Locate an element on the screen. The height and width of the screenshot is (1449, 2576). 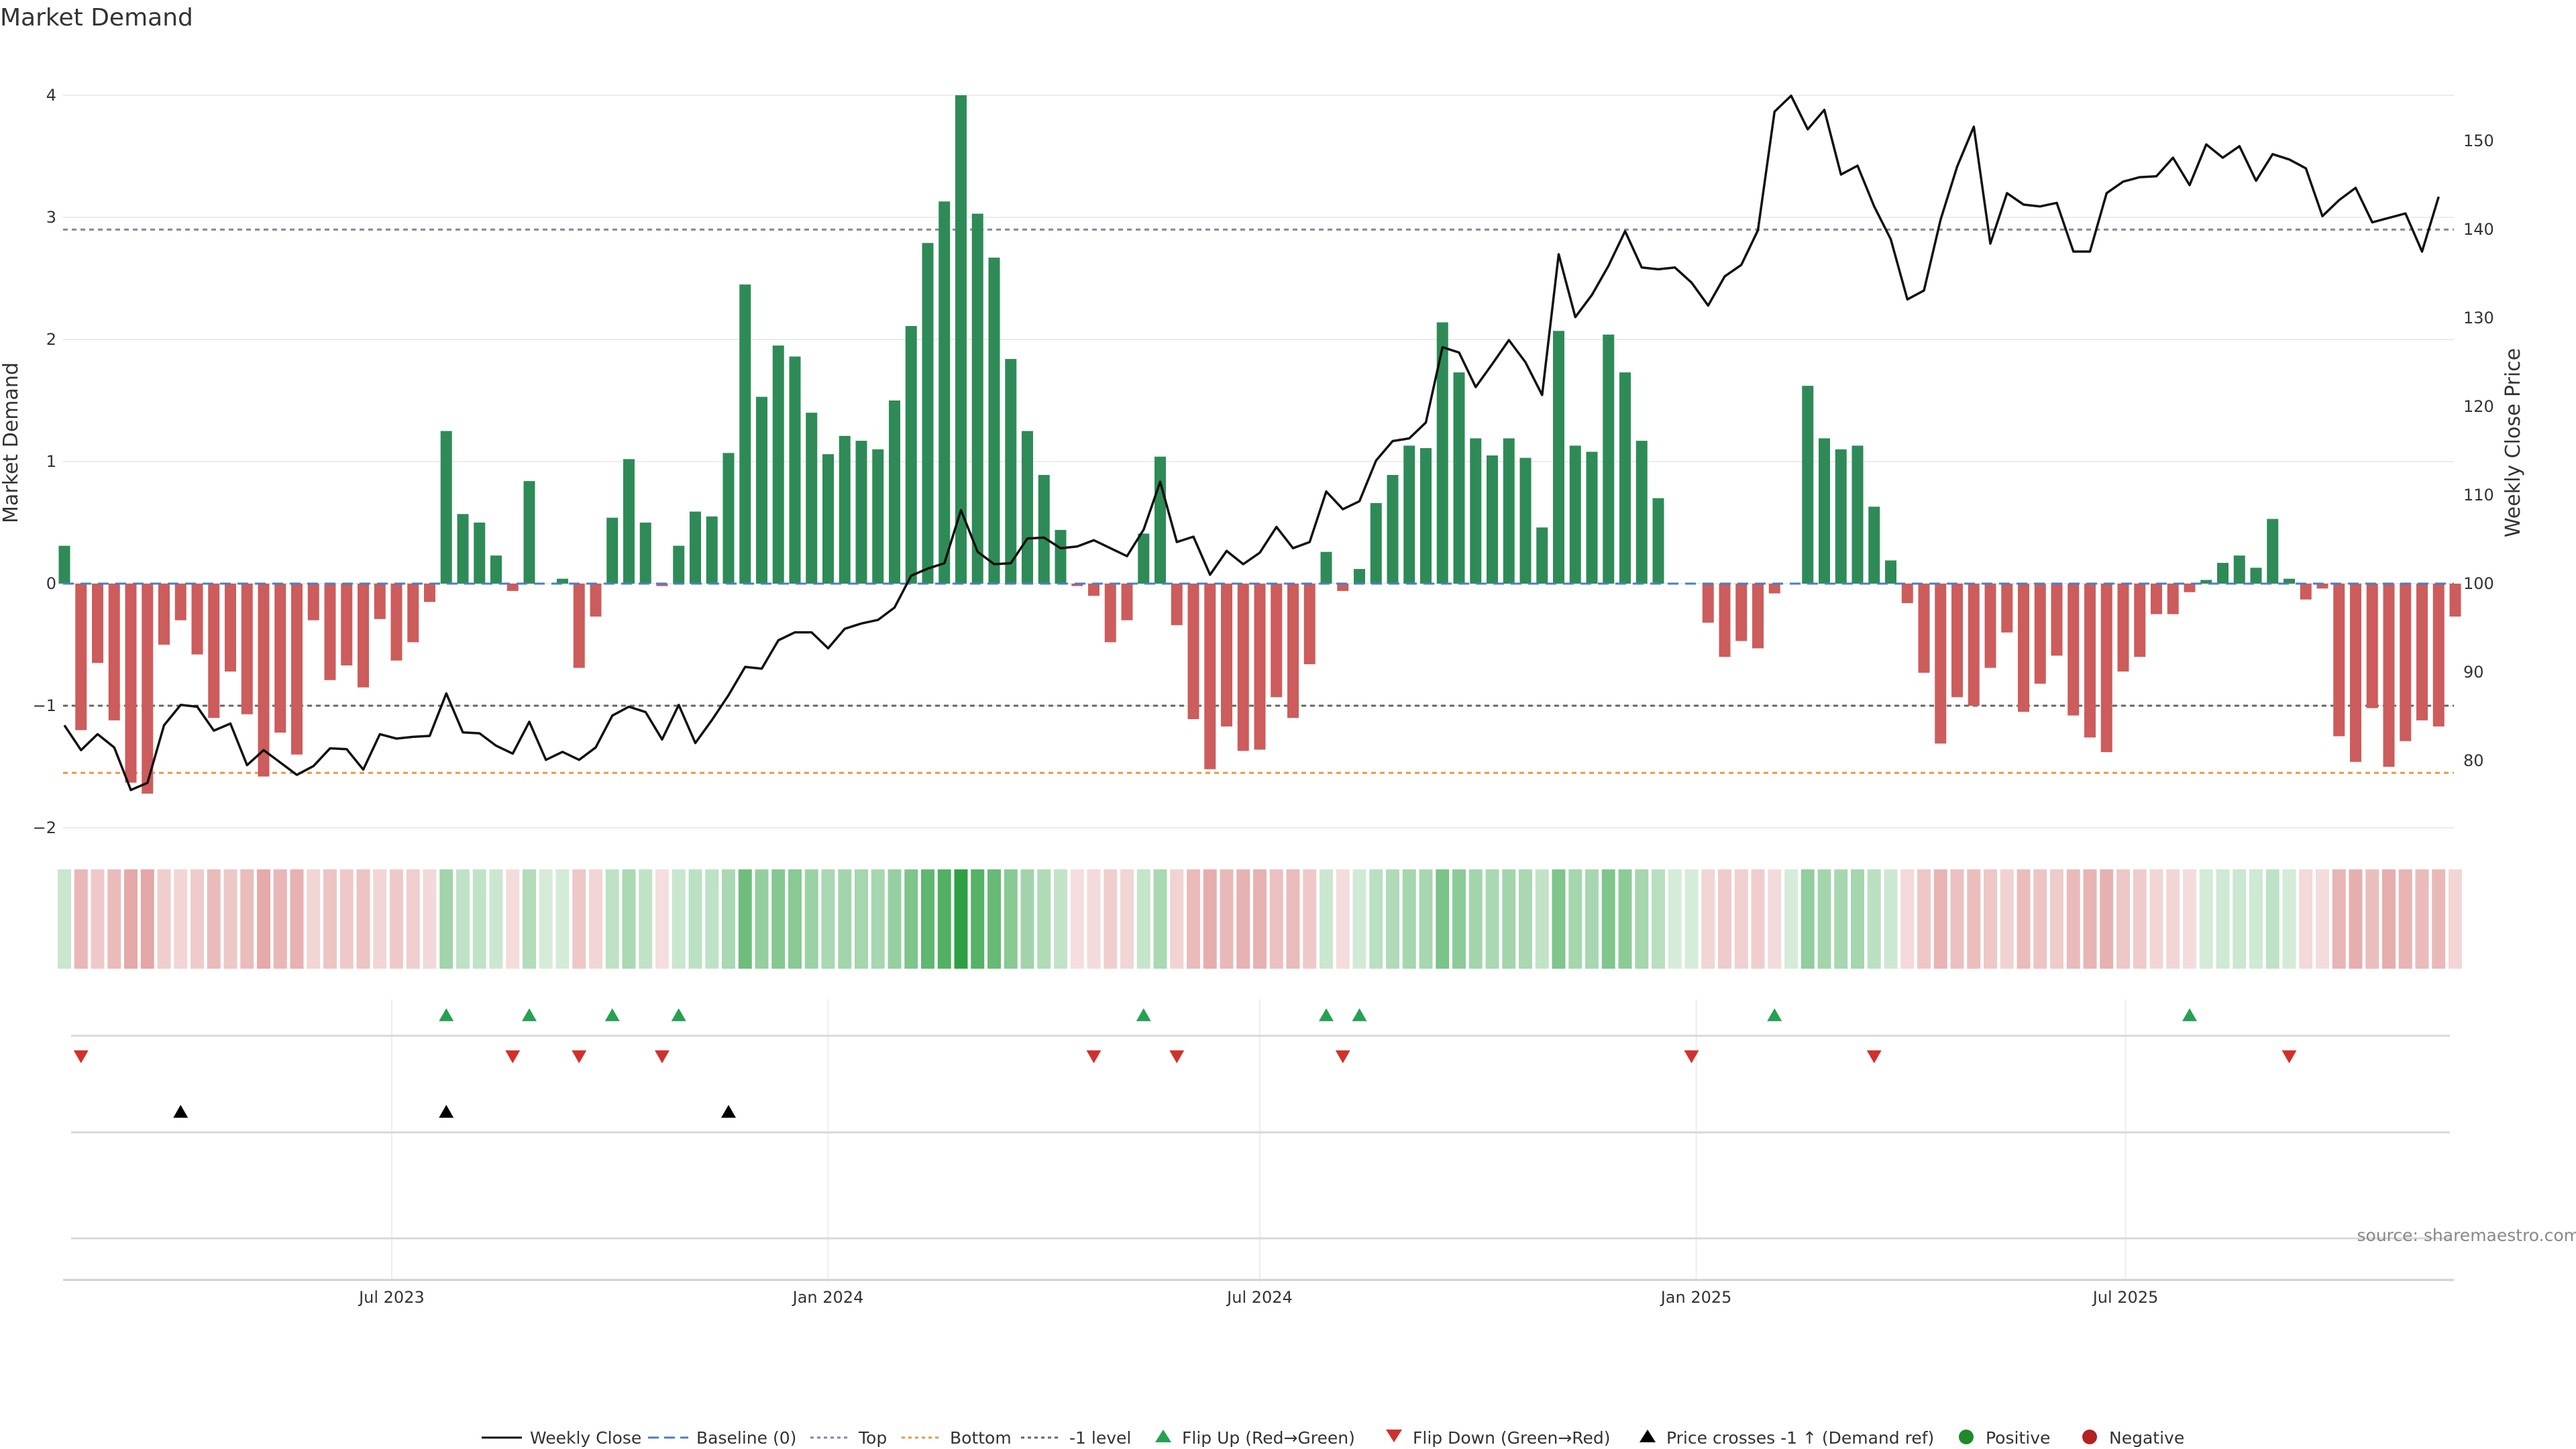
left-tick-label: −1 is located at coordinates (44, 705).